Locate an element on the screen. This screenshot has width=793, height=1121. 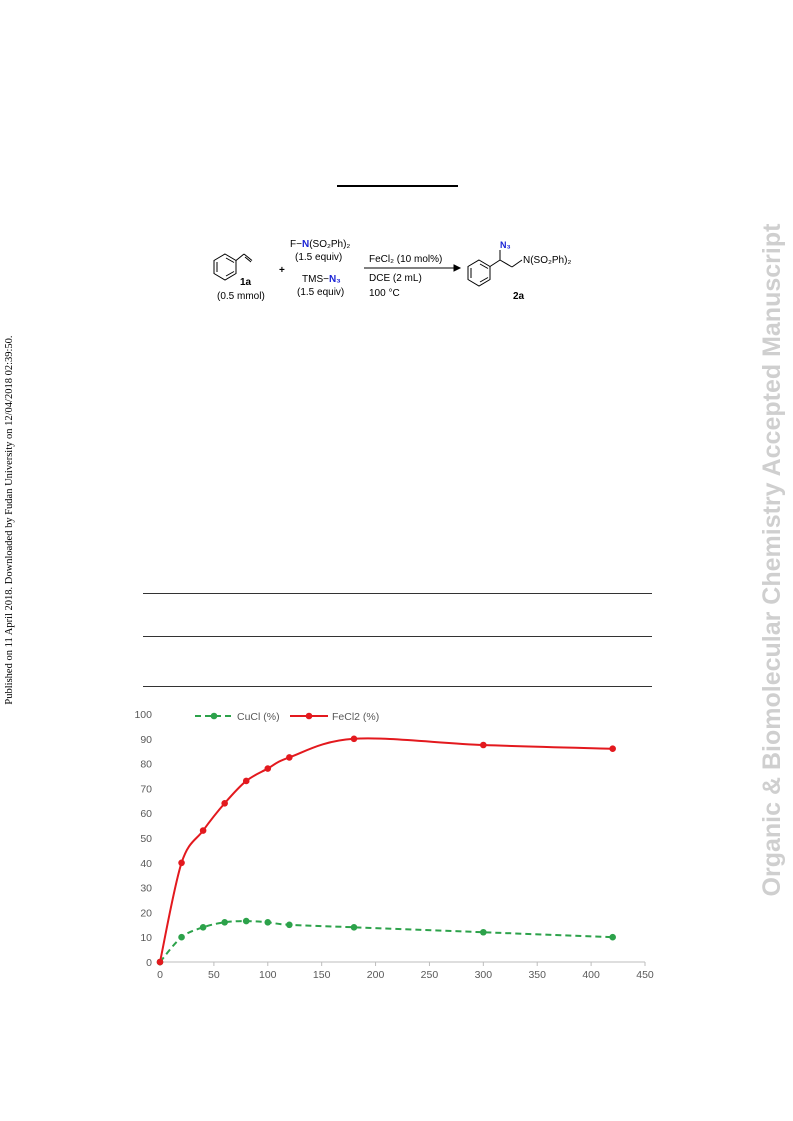
y-tick-label: 10 is located at coordinates (146, 938).